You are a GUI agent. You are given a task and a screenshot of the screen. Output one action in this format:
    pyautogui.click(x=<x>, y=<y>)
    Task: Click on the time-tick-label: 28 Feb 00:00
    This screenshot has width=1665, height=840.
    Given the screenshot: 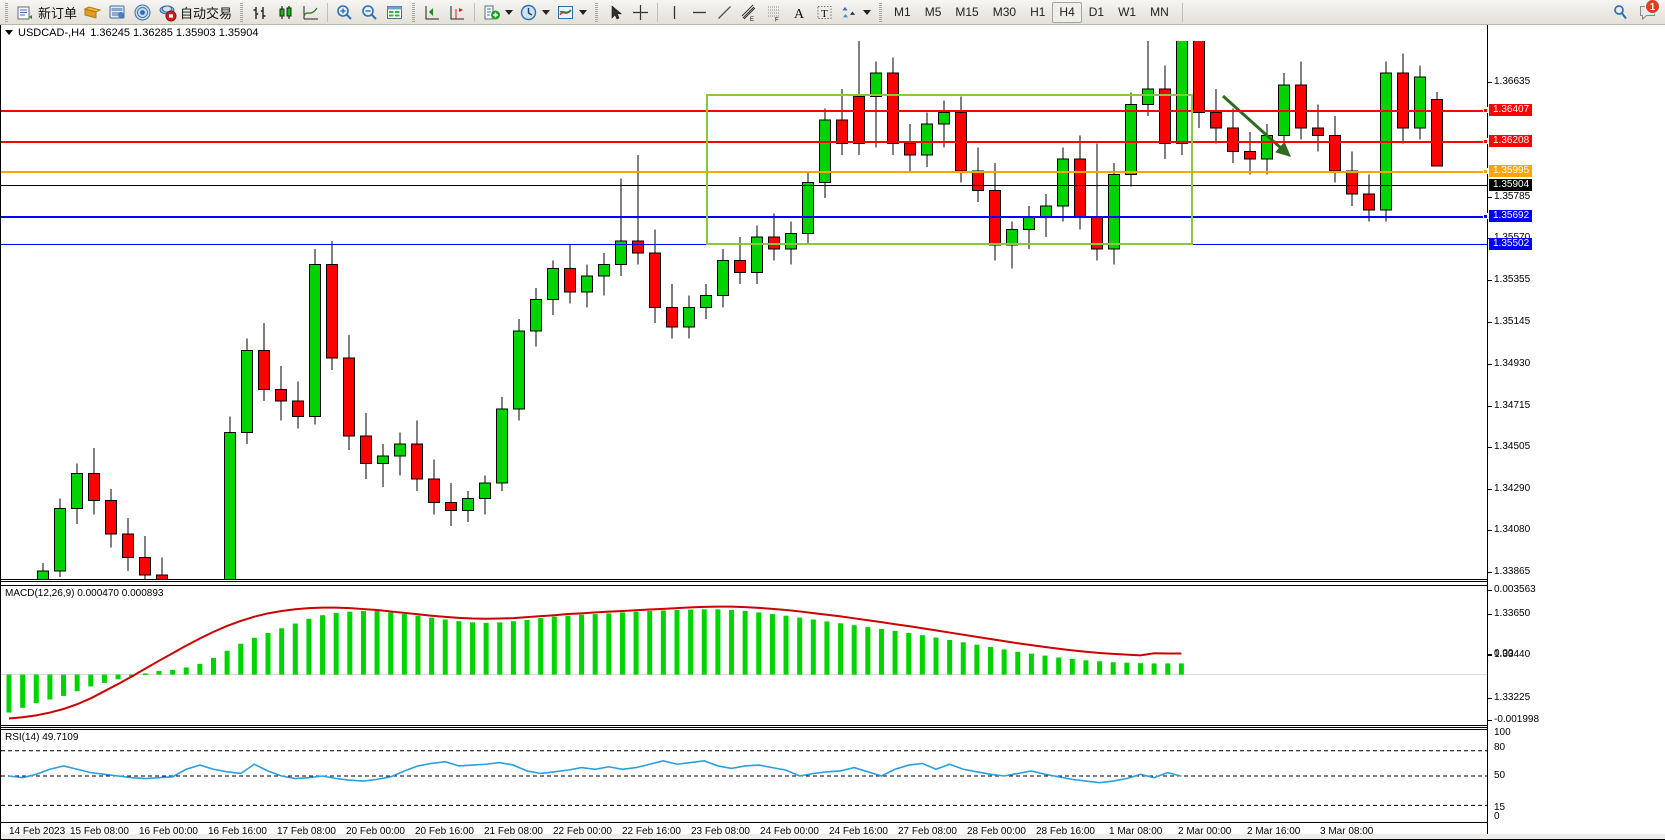 What is the action you would take?
    pyautogui.click(x=996, y=831)
    